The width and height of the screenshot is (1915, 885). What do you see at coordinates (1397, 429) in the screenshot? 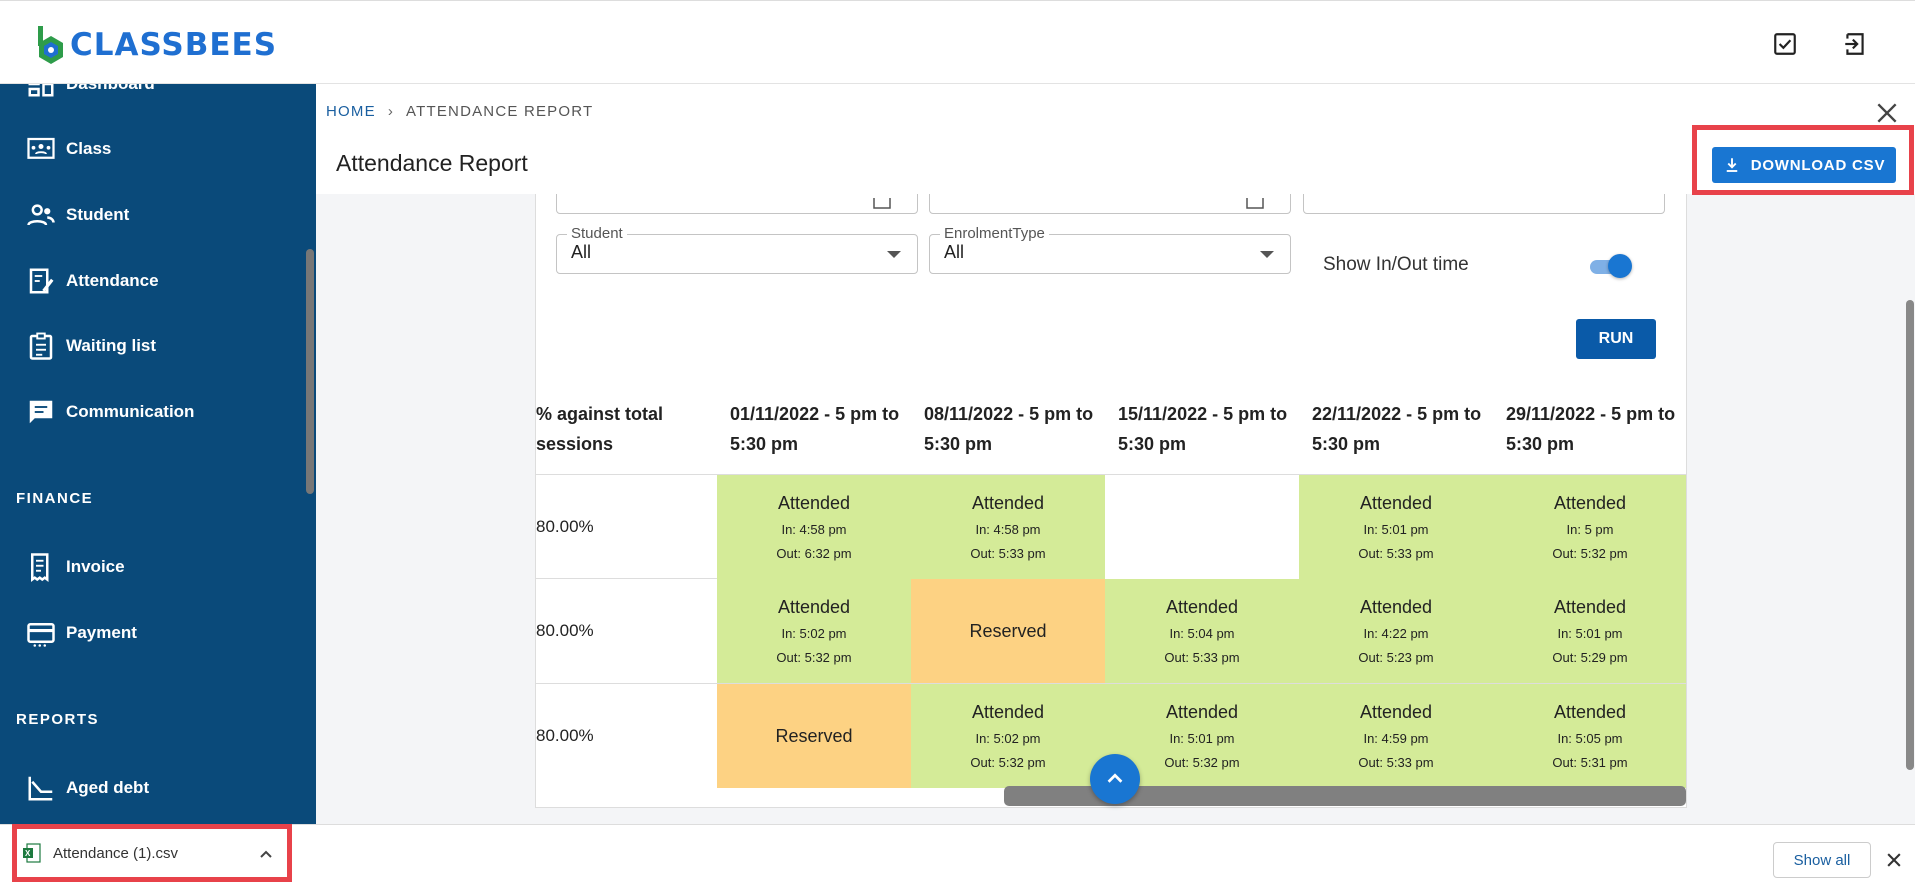
I see `column-header-session: 22/11/2022 - 5 pm to 5:30 pm` at bounding box center [1397, 429].